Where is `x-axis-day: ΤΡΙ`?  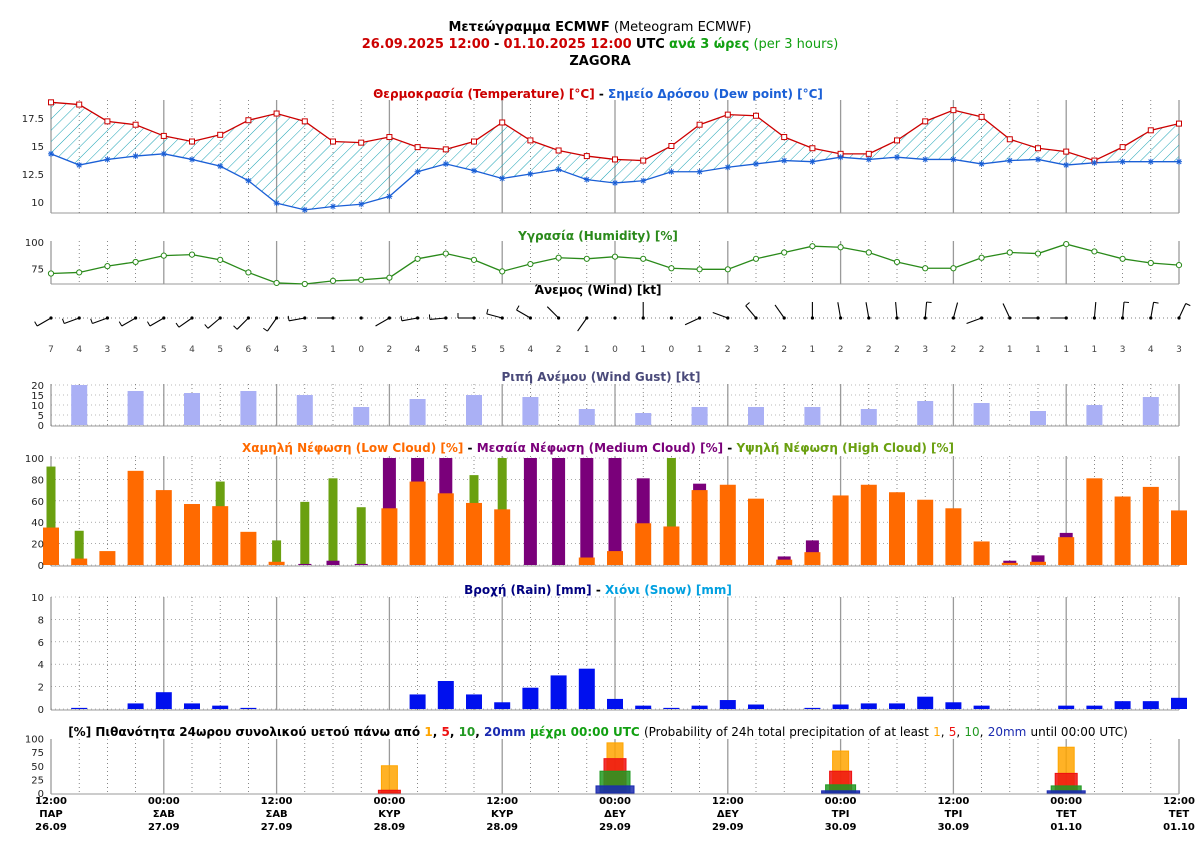
x-axis-day: ΤΡΙ is located at coordinates (841, 814).